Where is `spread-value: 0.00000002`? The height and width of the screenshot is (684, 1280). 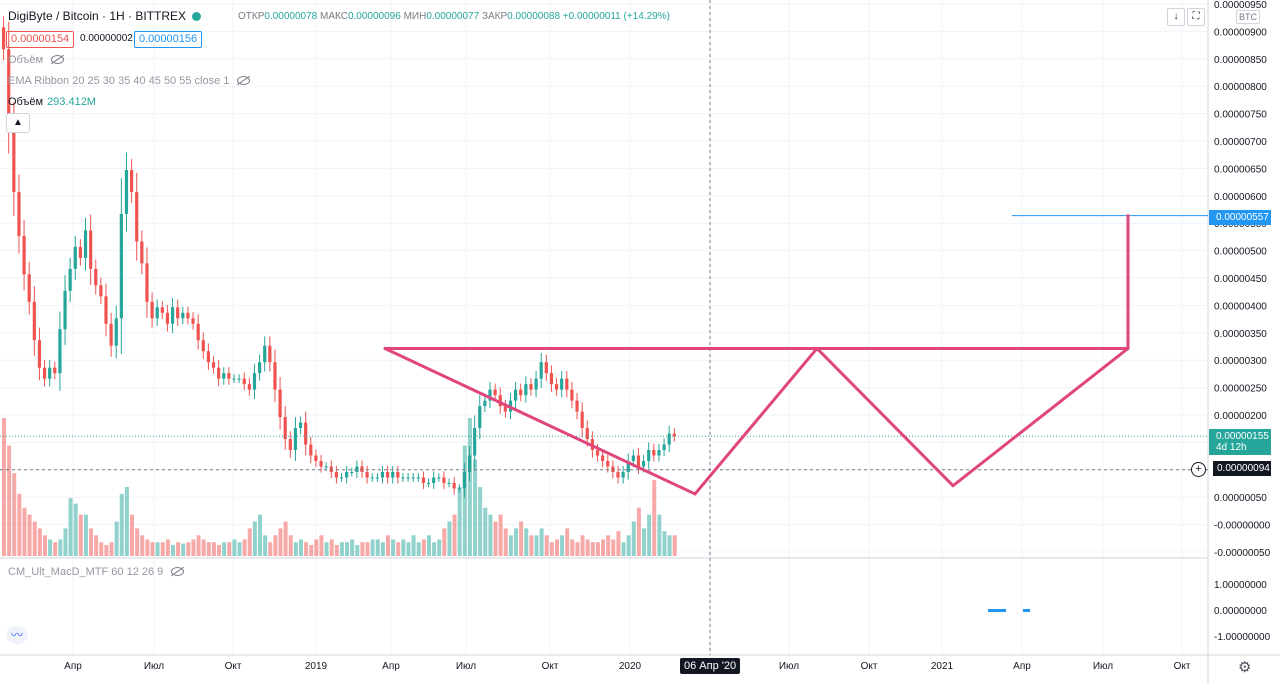 spread-value: 0.00000002 is located at coordinates (106, 38).